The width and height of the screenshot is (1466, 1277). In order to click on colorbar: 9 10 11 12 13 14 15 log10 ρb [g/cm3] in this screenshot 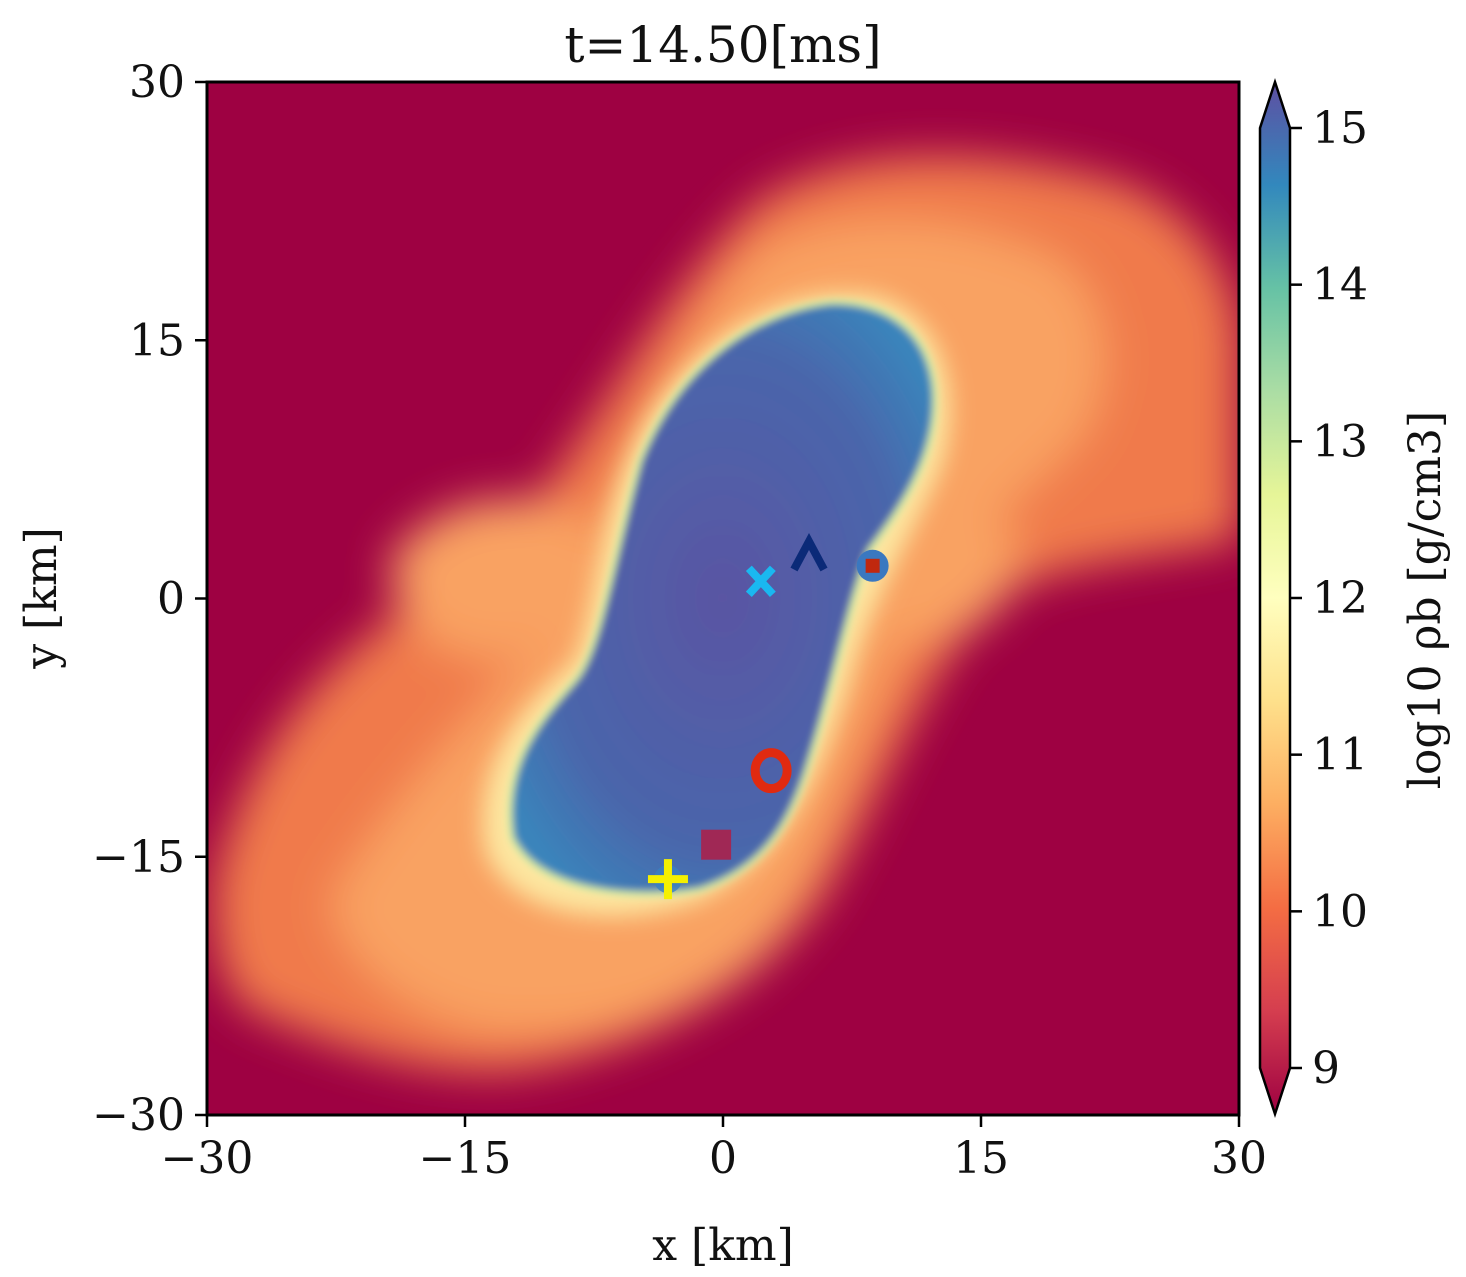, I will do `click(1354, 598)`.